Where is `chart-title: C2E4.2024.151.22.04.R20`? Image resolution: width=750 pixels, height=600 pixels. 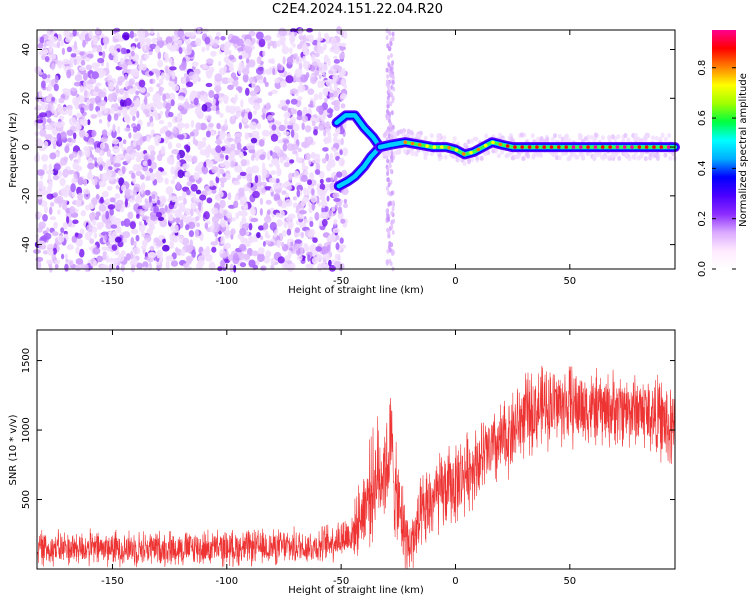
chart-title: C2E4.2024.151.22.04.R20 is located at coordinates (357, 9).